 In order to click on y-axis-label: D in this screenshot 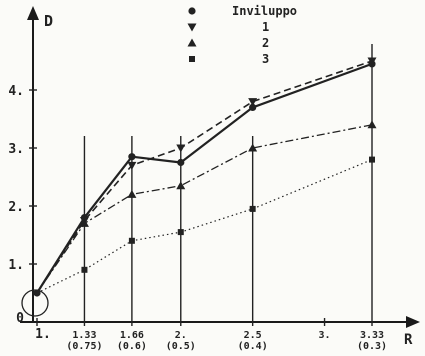, I will do `click(48, 21)`.